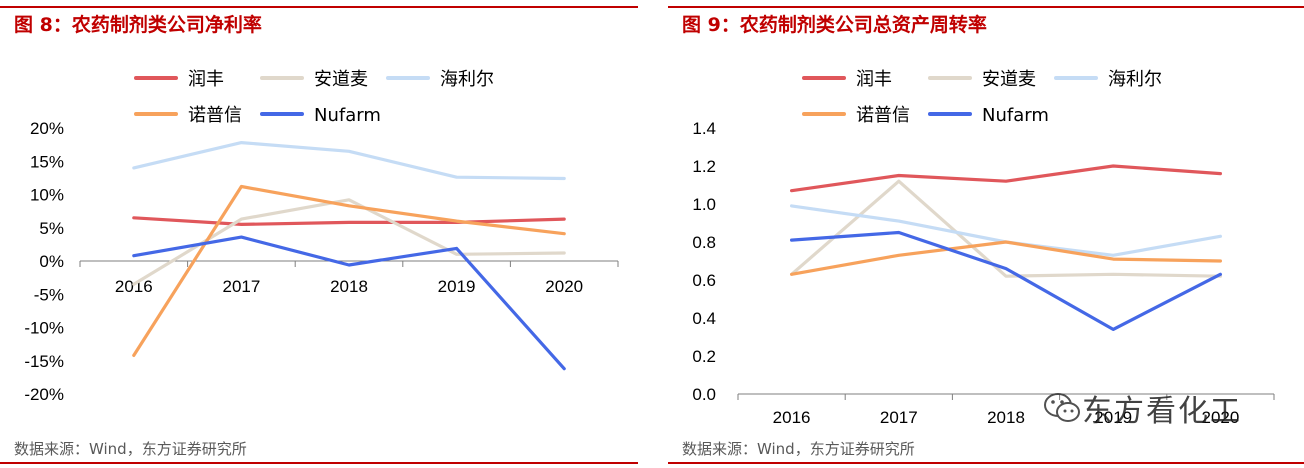 The image size is (1304, 468). What do you see at coordinates (49, 294) in the screenshot?
I see `y-tick-label: -5%` at bounding box center [49, 294].